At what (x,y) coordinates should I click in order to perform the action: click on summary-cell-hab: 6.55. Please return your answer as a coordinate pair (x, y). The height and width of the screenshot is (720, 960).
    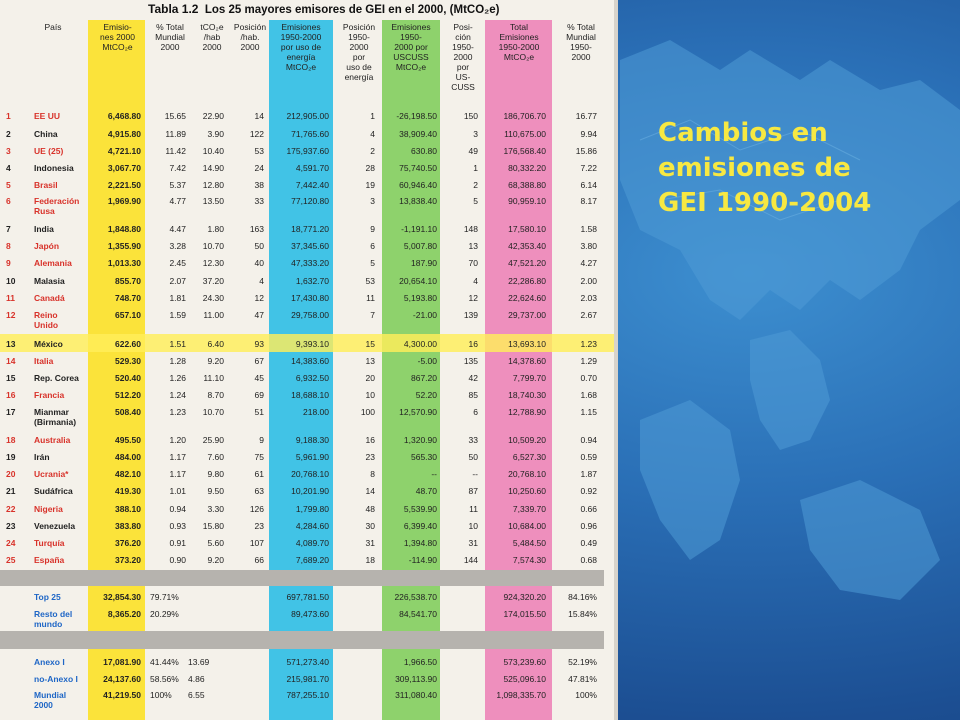
    Looking at the image, I should click on (196, 695).